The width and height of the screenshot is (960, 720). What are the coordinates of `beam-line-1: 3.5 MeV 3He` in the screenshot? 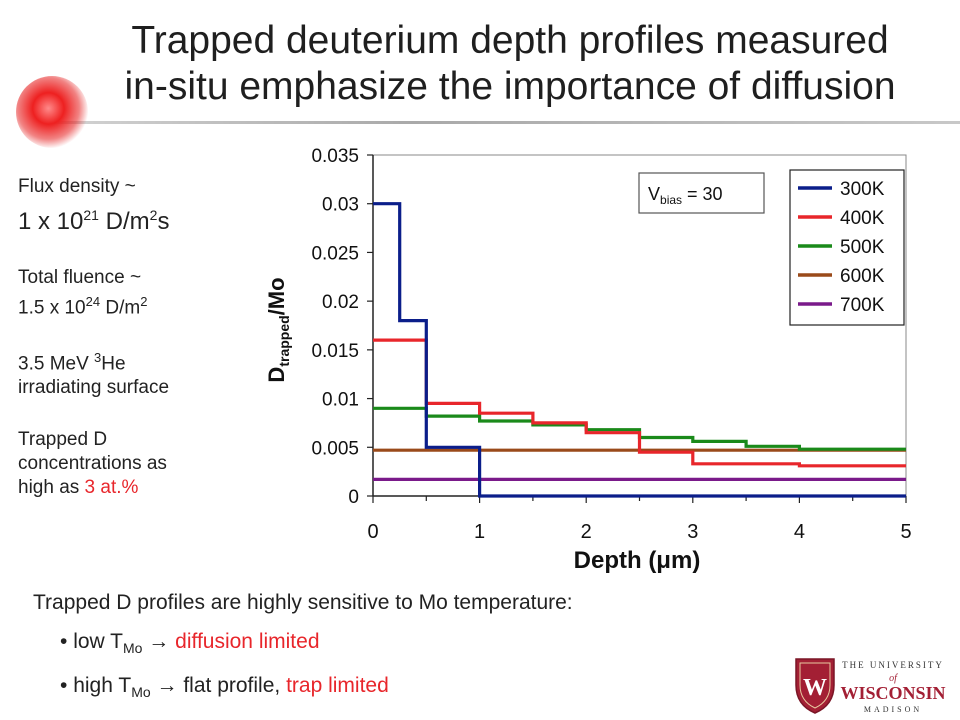 It's located at (72, 362).